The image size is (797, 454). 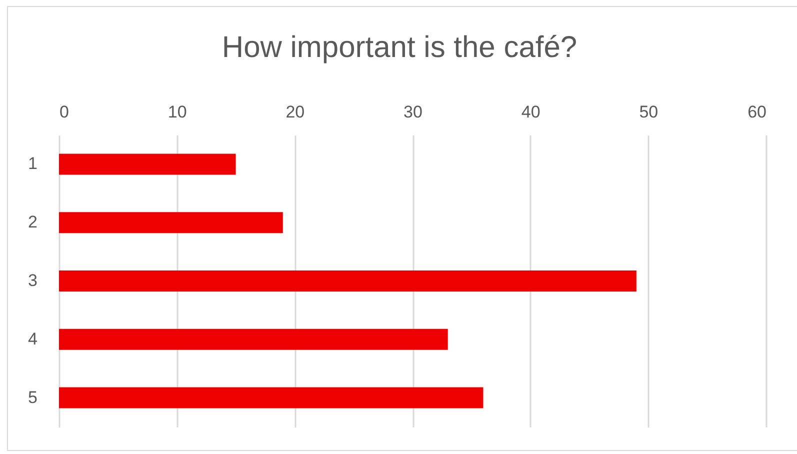 I want to click on x-tick-label: 30, so click(x=413, y=112).